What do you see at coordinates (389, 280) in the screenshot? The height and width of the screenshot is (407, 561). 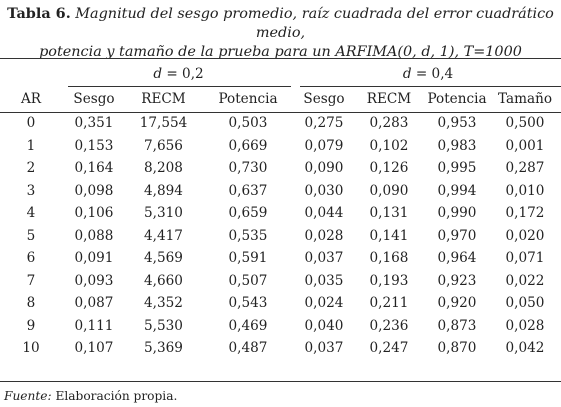 I see `cell-recm: 0,193` at bounding box center [389, 280].